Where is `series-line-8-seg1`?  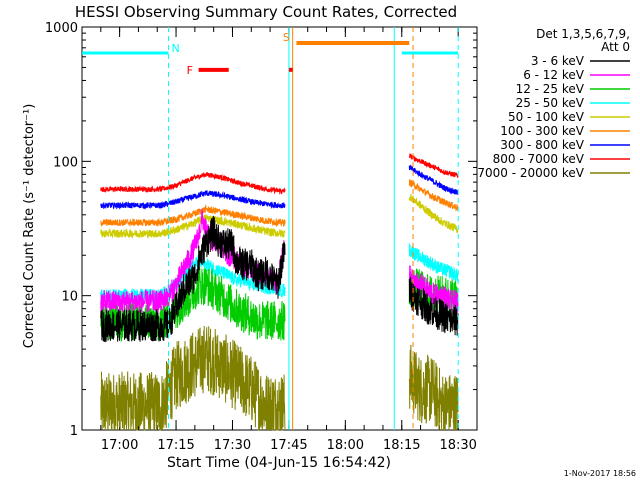
series-line-8-seg1 is located at coordinates (193, 183).